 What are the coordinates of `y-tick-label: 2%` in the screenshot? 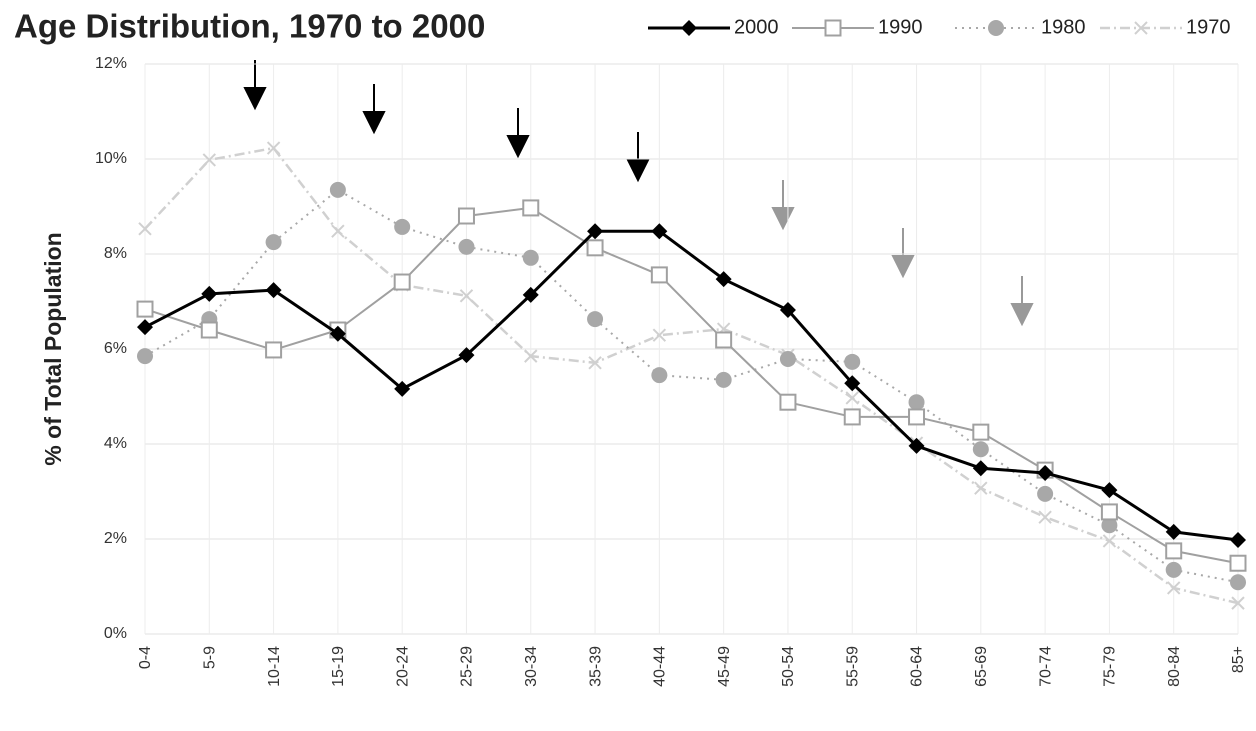 It's located at (115, 538).